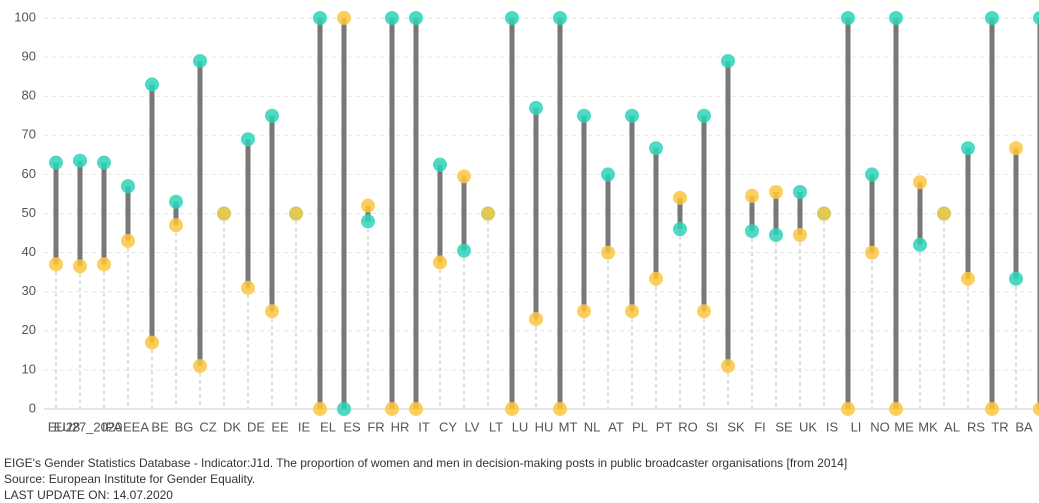 This screenshot has width=1039, height=503. What do you see at coordinates (184, 426) in the screenshot?
I see `x-tick-label: BG` at bounding box center [184, 426].